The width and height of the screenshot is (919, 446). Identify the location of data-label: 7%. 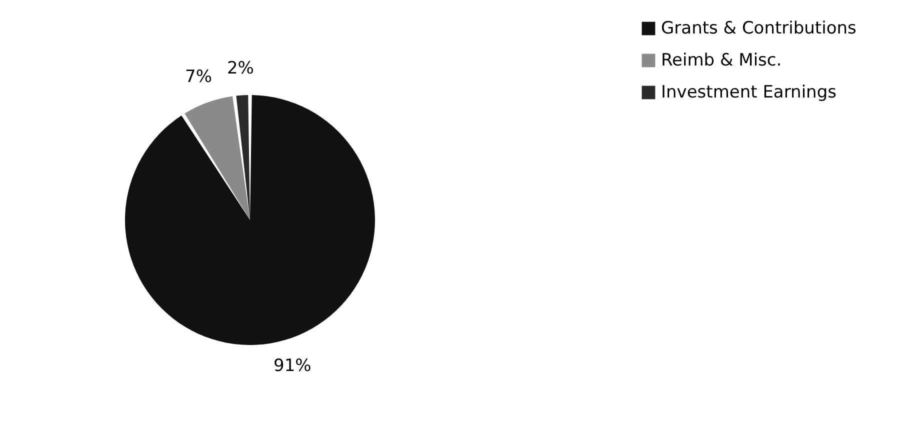
(198, 76).